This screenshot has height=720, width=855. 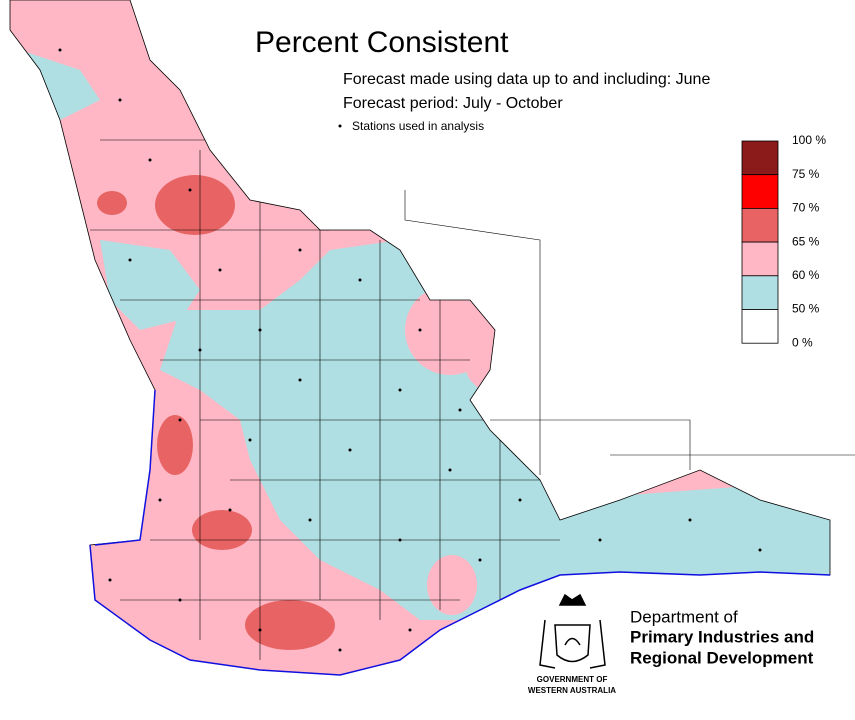 What do you see at coordinates (340, 126) in the screenshot?
I see `station-key` at bounding box center [340, 126].